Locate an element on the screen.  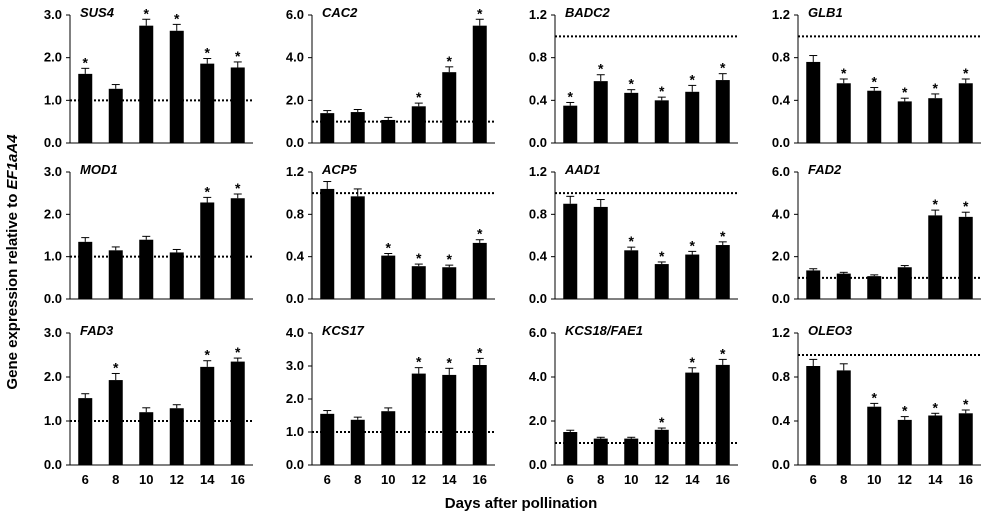
panel-title: FAD3 is located at coordinates (97, 330).